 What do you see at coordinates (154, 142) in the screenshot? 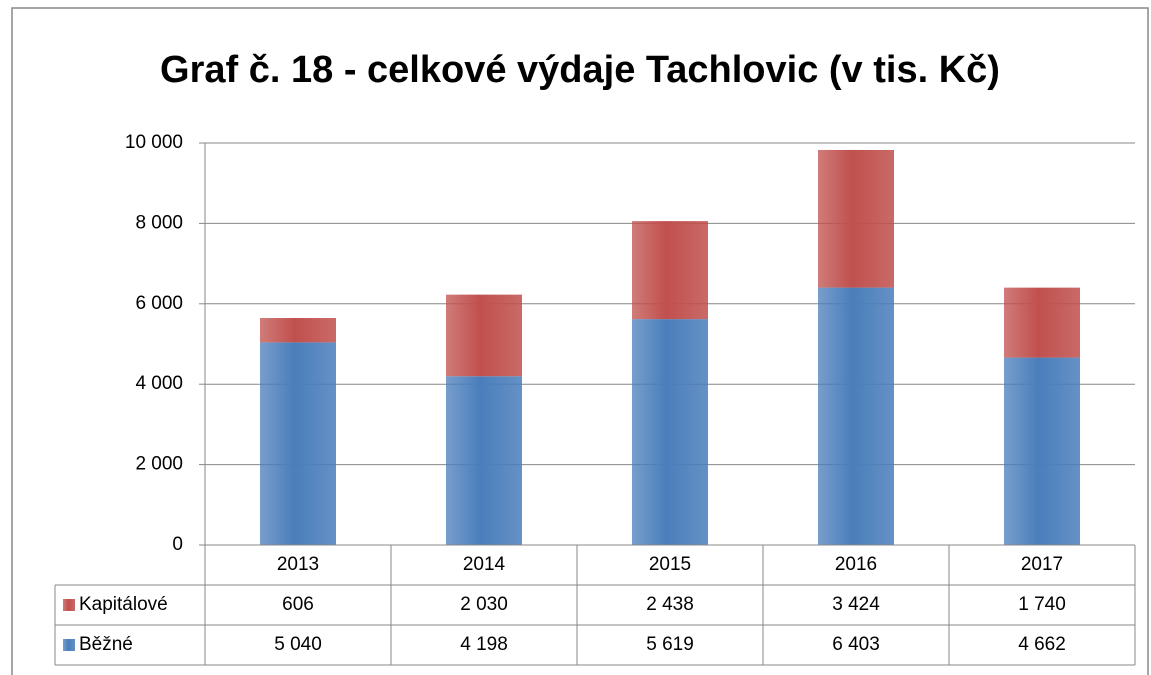
I see `y-tick-label: 10 000` at bounding box center [154, 142].